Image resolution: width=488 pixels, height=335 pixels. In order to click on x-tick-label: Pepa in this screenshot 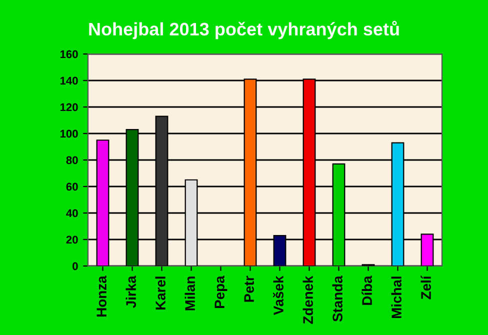, I will do `click(221, 292)`.